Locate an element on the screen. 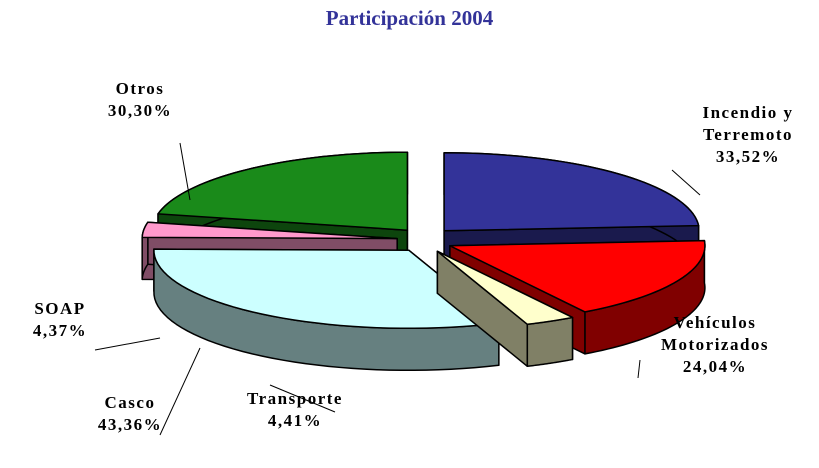  chart-title: Participación 2004 is located at coordinates (409, 18).